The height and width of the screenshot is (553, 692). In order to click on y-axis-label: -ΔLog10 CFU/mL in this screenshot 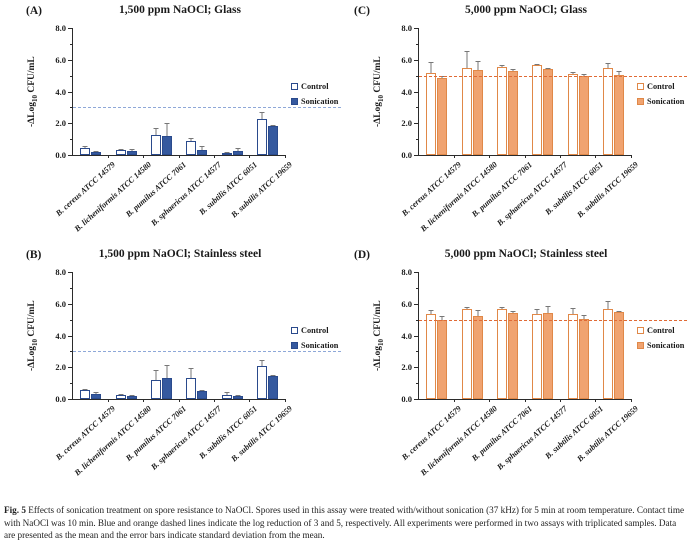, I will do `click(33, 336)`.